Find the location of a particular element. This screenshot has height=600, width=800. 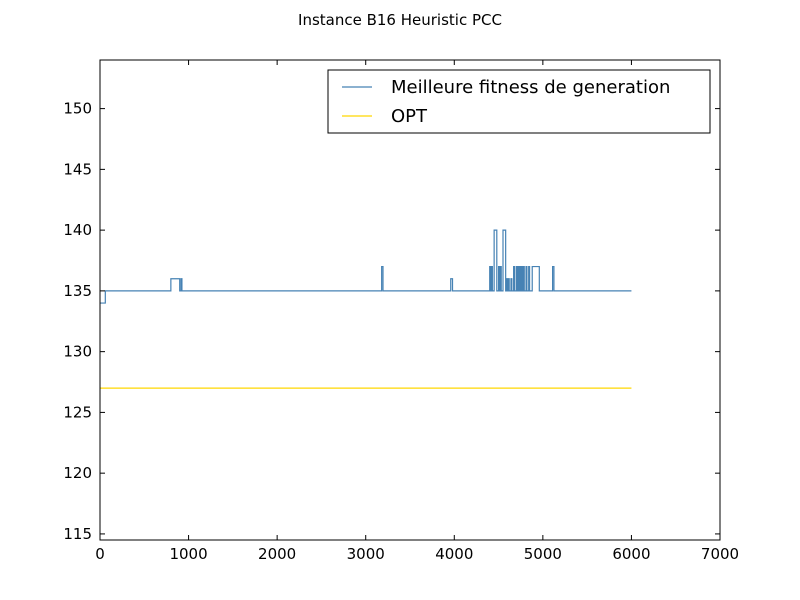

x-tick-label: 2000 is located at coordinates (277, 554).